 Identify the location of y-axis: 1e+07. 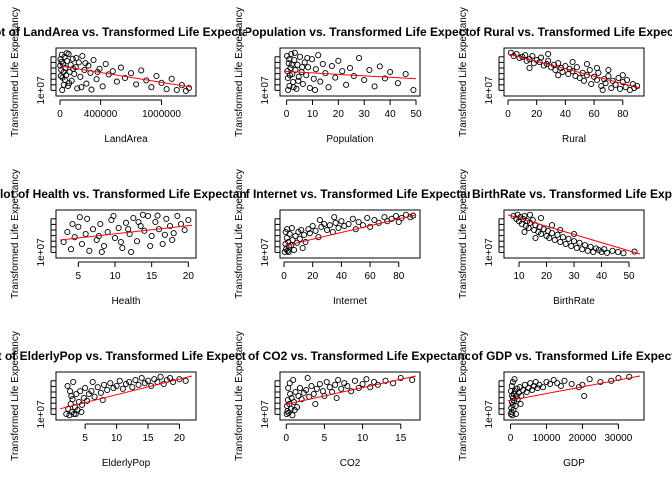
(46, 80).